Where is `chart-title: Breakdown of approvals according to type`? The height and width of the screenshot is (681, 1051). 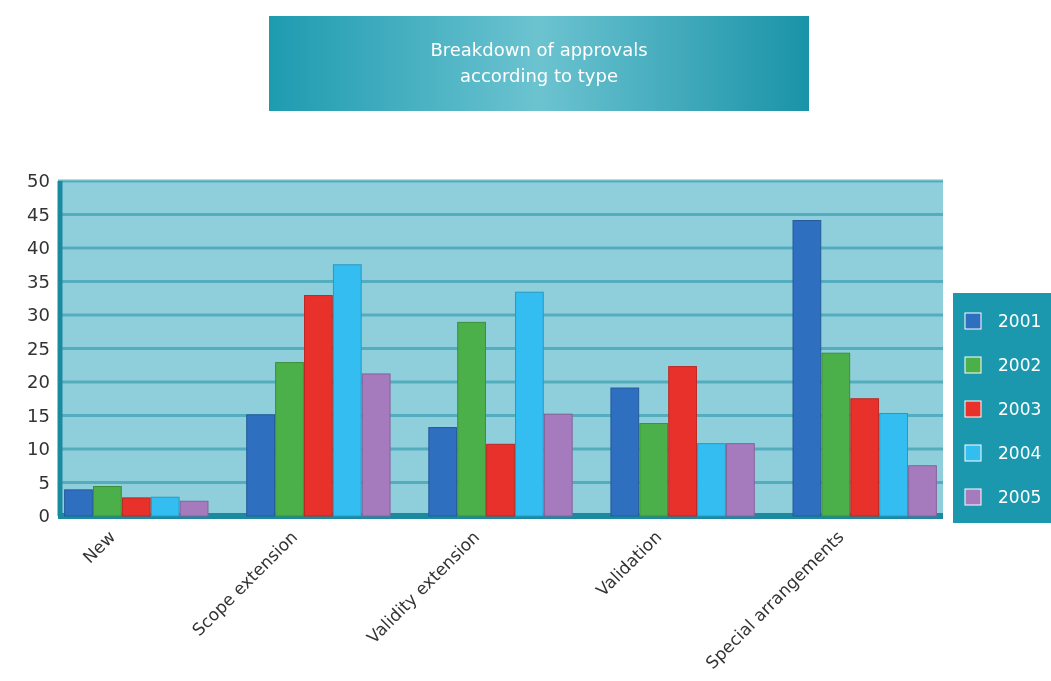
chart-title: Breakdown of approvals according to type is located at coordinates (539, 62).